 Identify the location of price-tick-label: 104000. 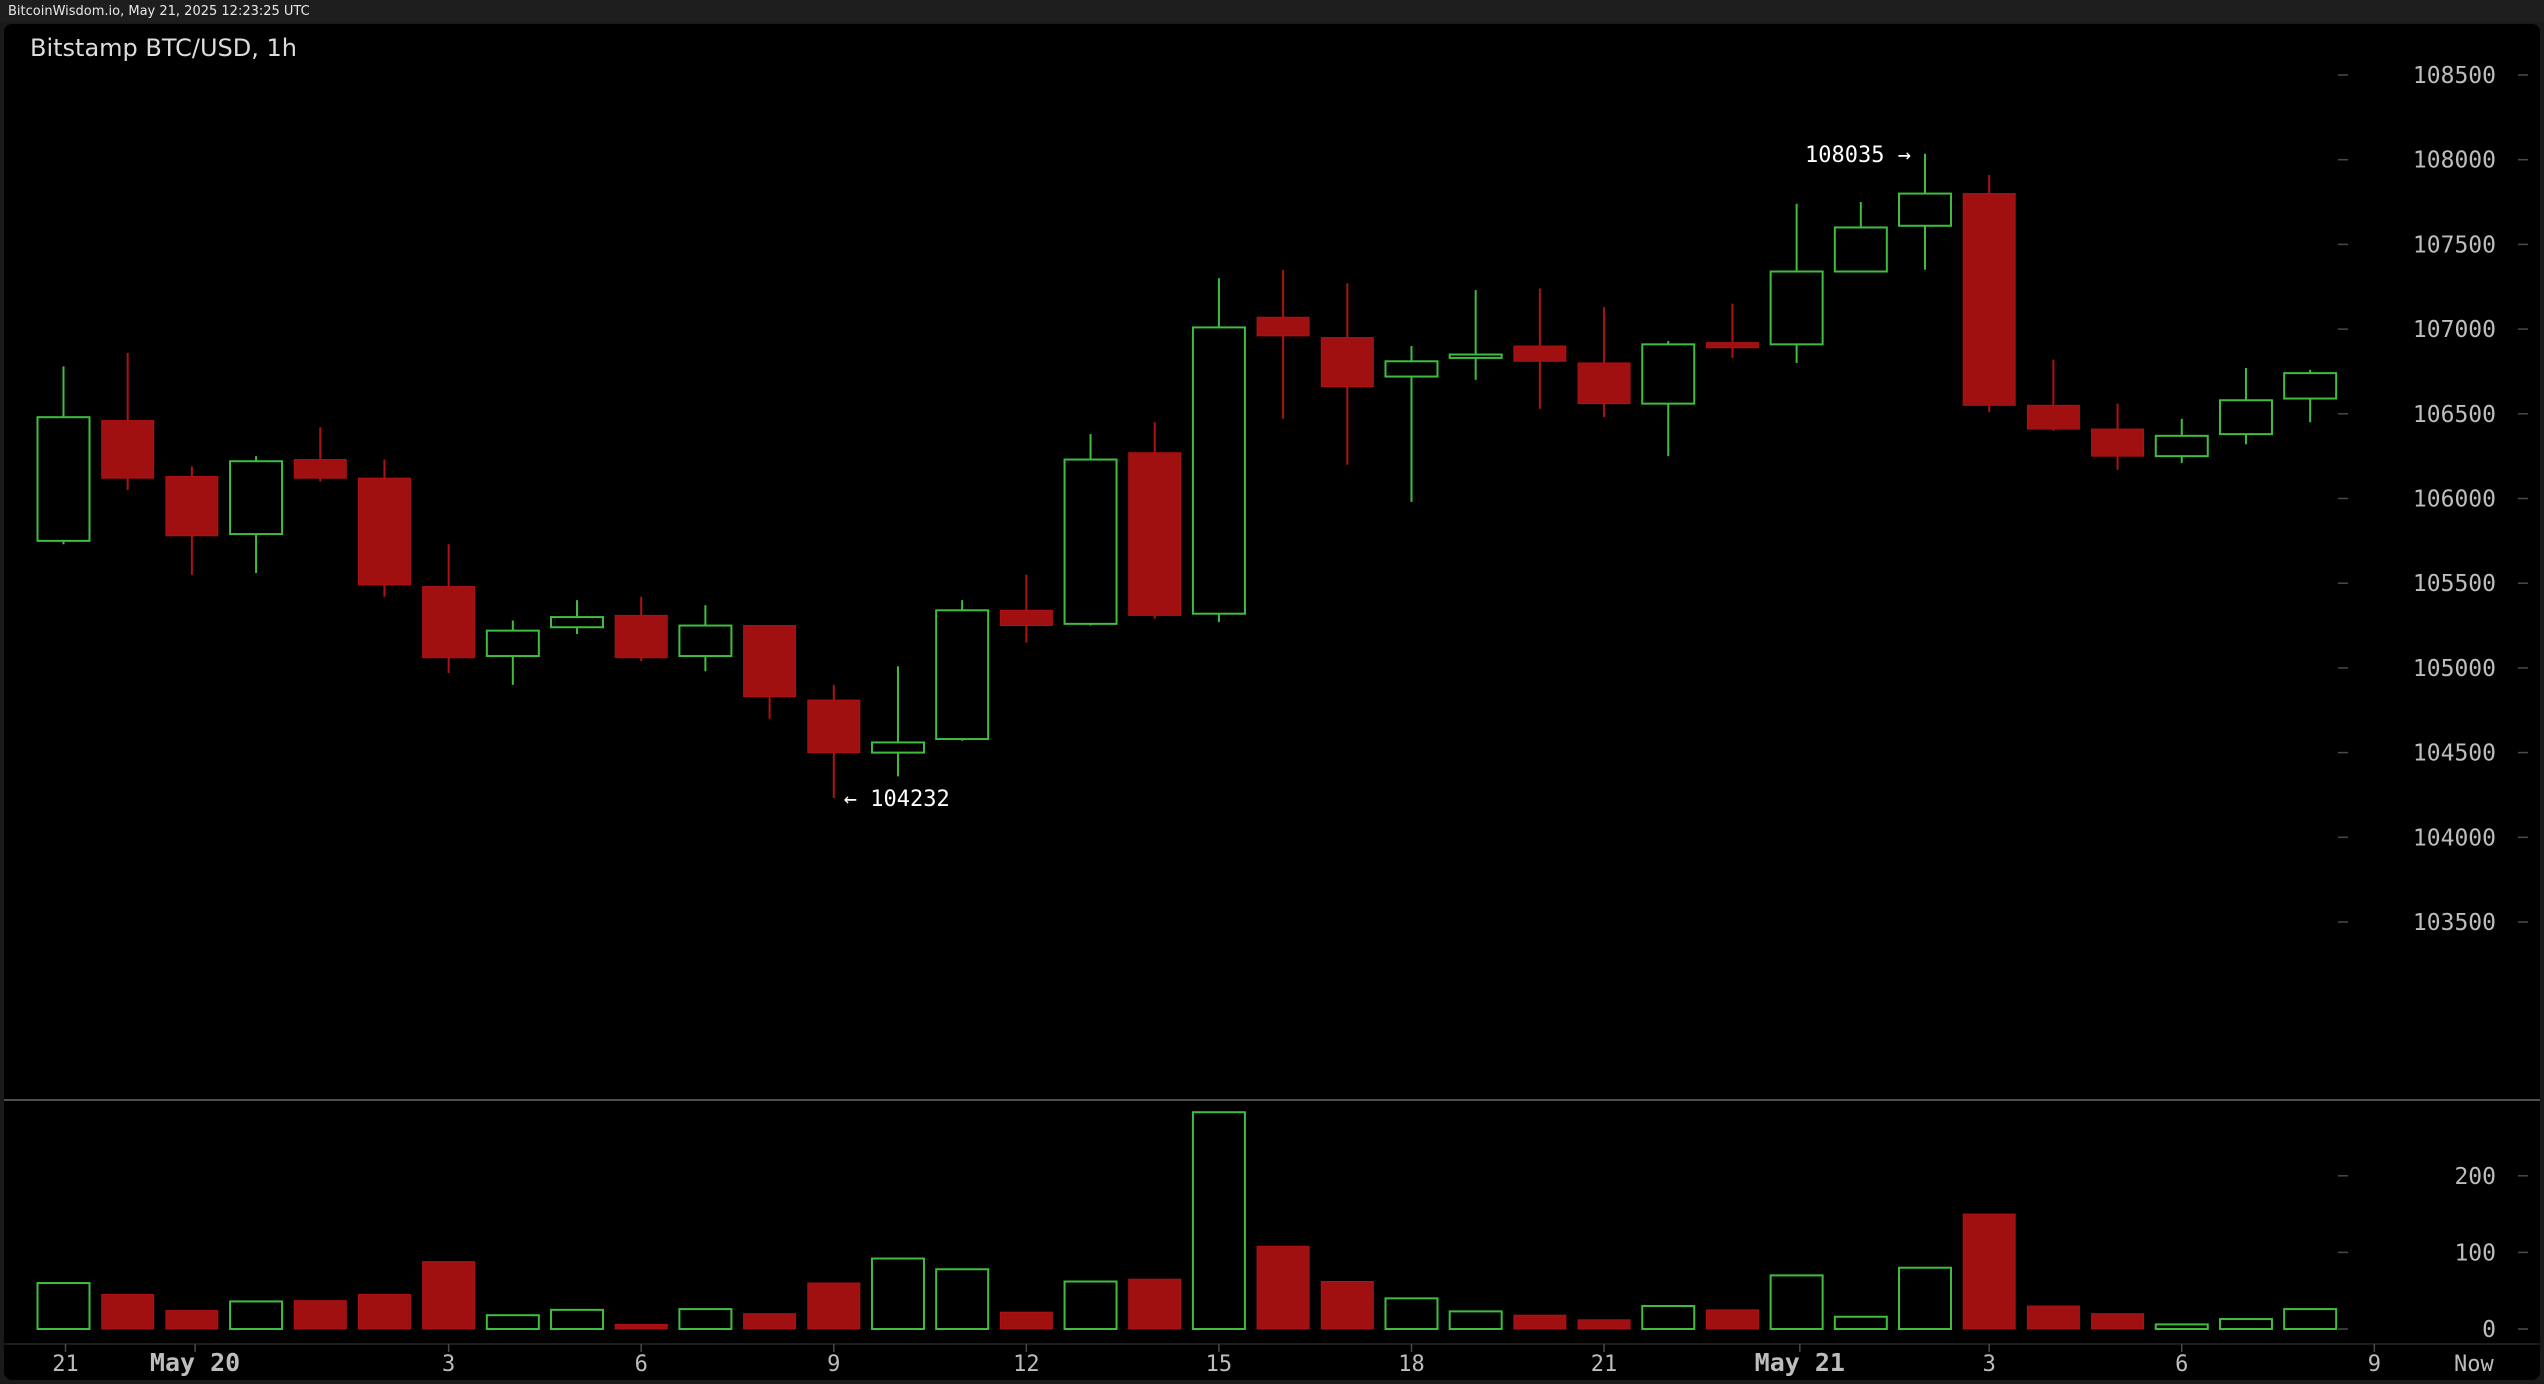
(2454, 838).